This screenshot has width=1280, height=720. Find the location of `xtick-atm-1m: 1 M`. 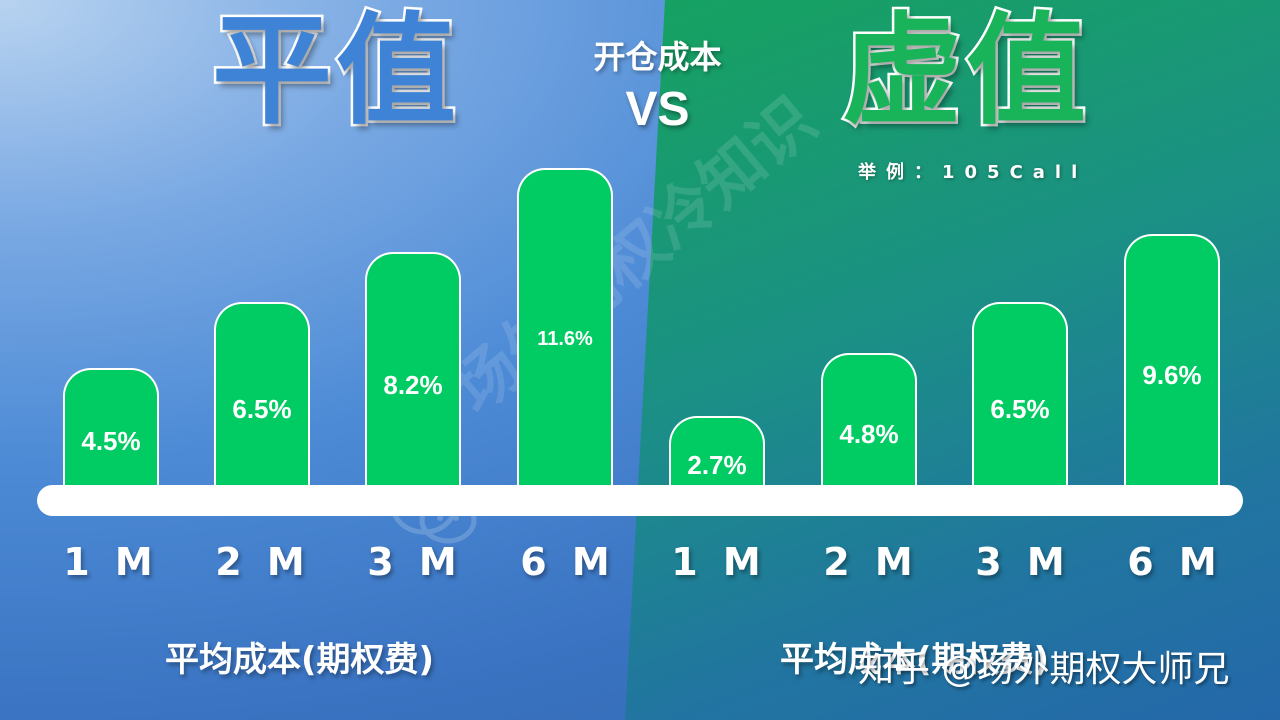

xtick-atm-1m: 1 M is located at coordinates (111, 562).